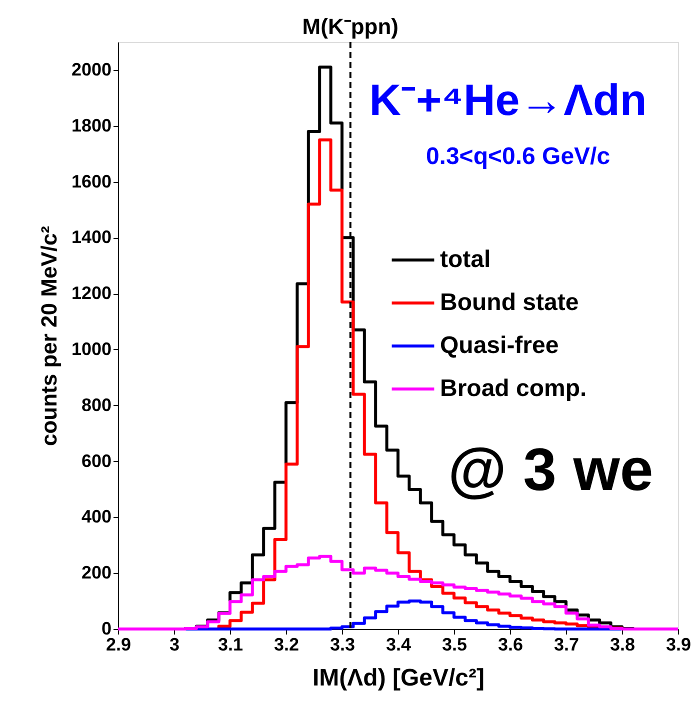 The height and width of the screenshot is (711, 698). What do you see at coordinates (398, 678) in the screenshot?
I see `x-axis-title: IM(Λd) [GeV/c²]` at bounding box center [398, 678].